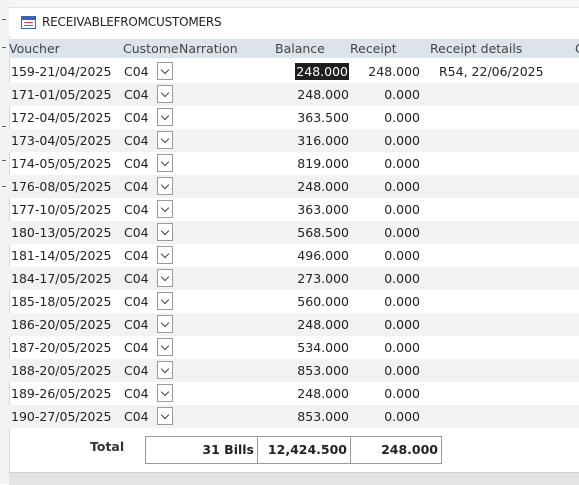 This screenshot has width=579, height=485. Describe the element at coordinates (61, 71) in the screenshot. I see `voucher-cell: 159-21/04/2025` at that location.